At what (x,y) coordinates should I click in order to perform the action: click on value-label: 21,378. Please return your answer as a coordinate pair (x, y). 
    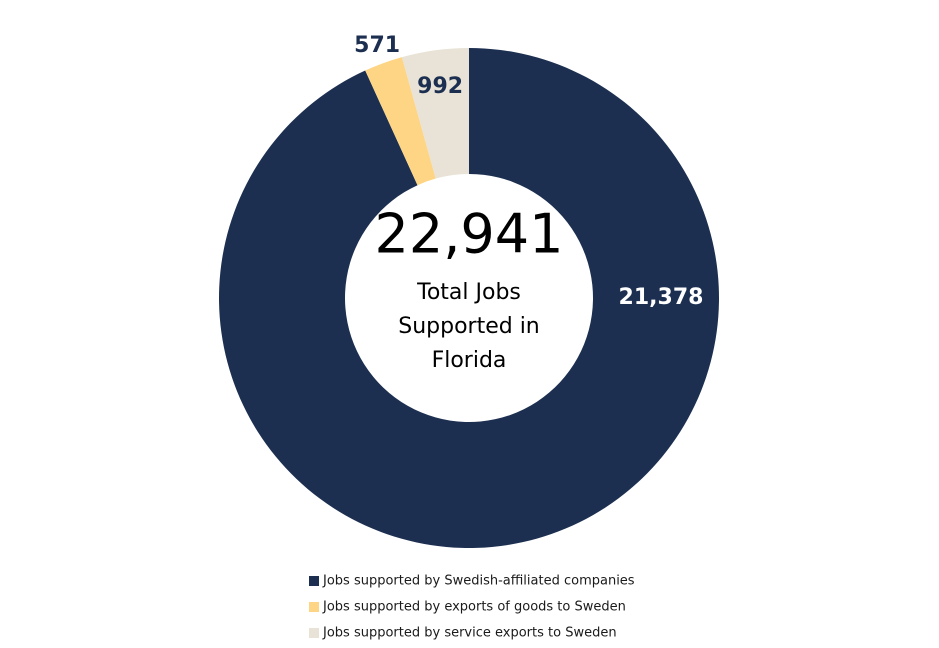
    Looking at the image, I should click on (661, 297).